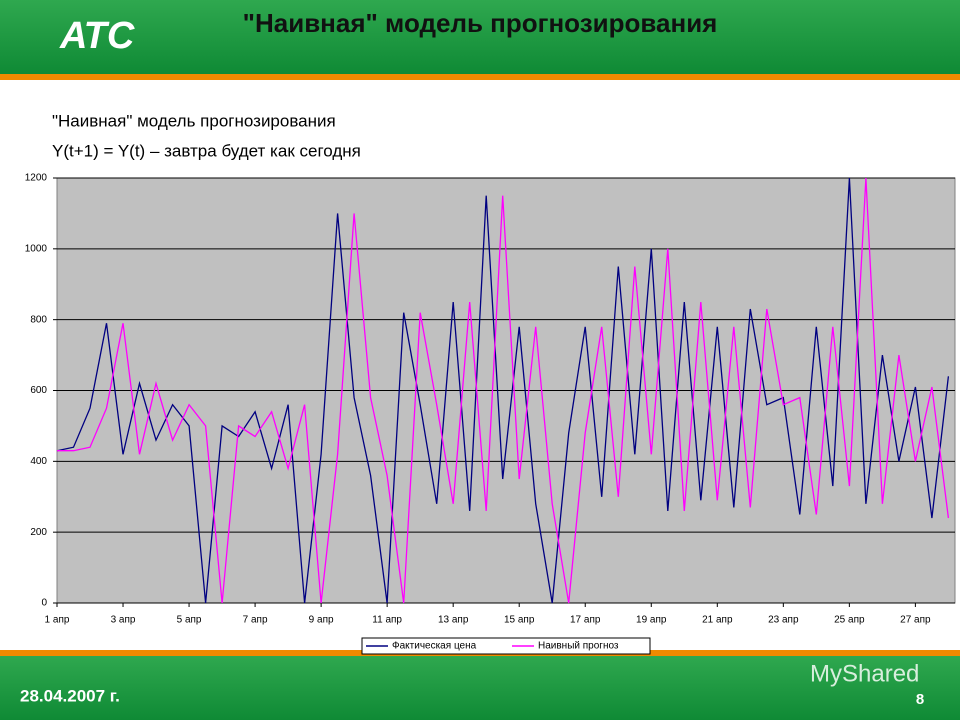  Describe the element at coordinates (717, 620) in the screenshot. I see `x-tick-label: 21 апр` at that location.